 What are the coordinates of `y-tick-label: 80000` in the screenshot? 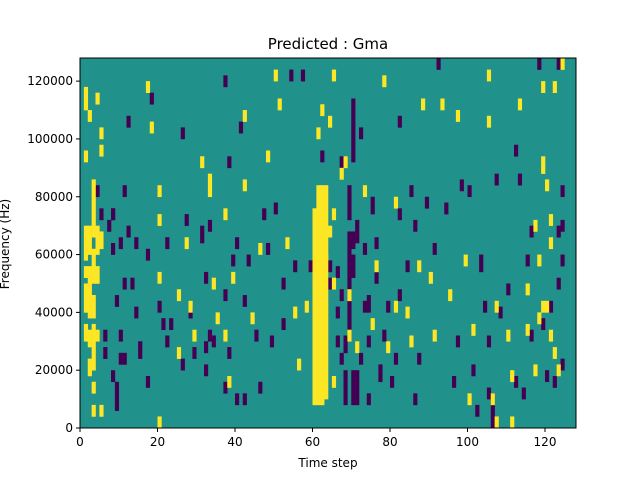 It's located at (54, 197).